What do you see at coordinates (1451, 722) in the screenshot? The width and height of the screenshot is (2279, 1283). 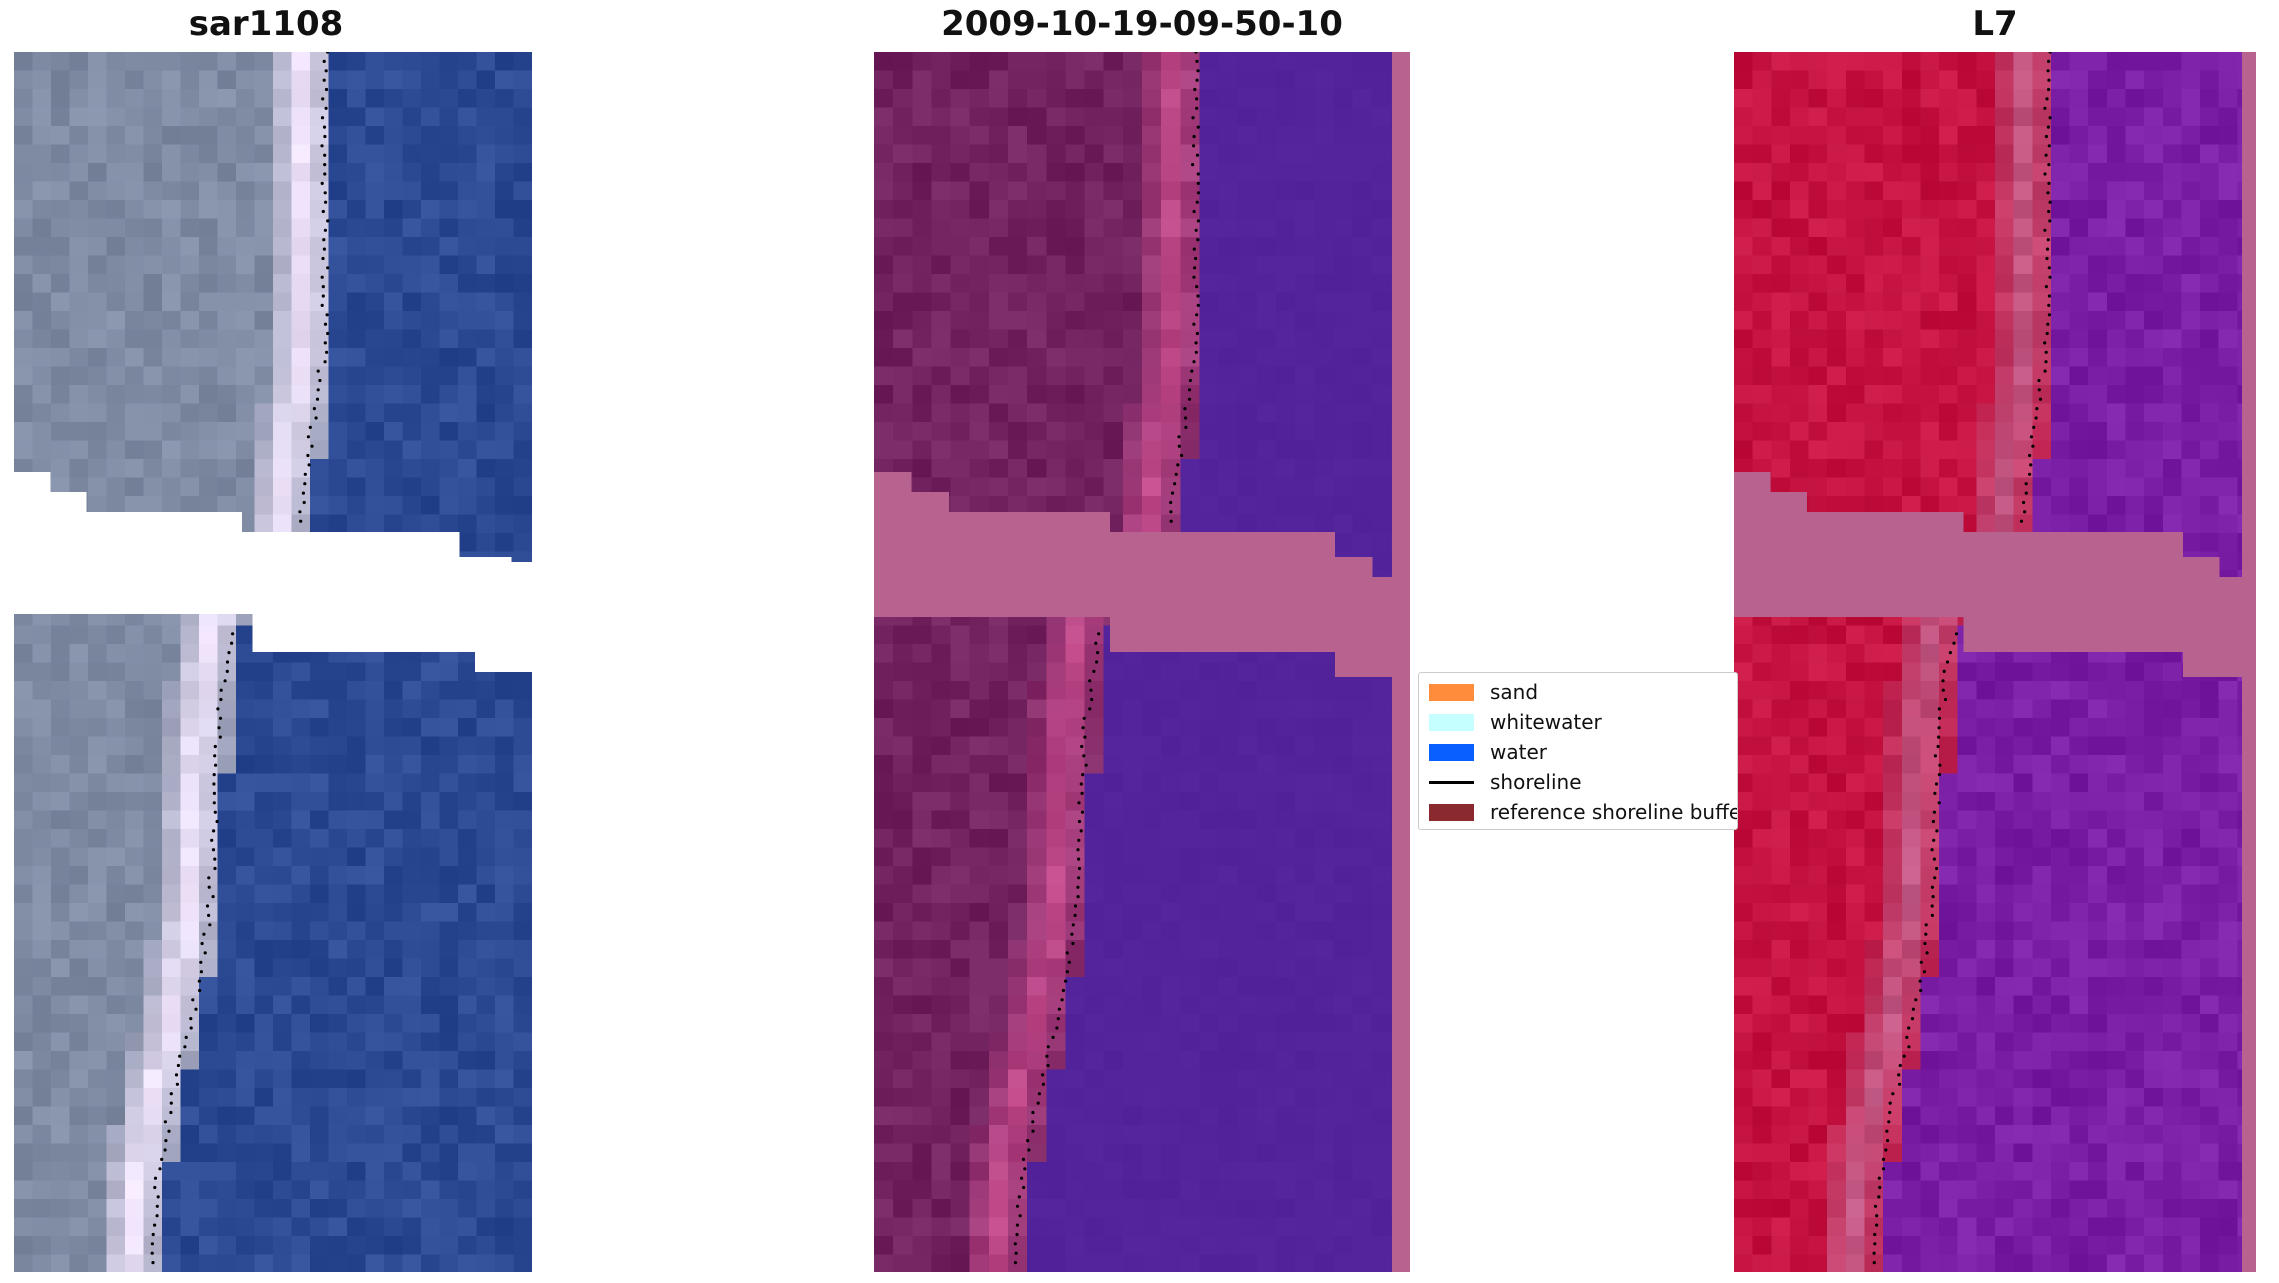 I see `whitewater-swatch` at bounding box center [1451, 722].